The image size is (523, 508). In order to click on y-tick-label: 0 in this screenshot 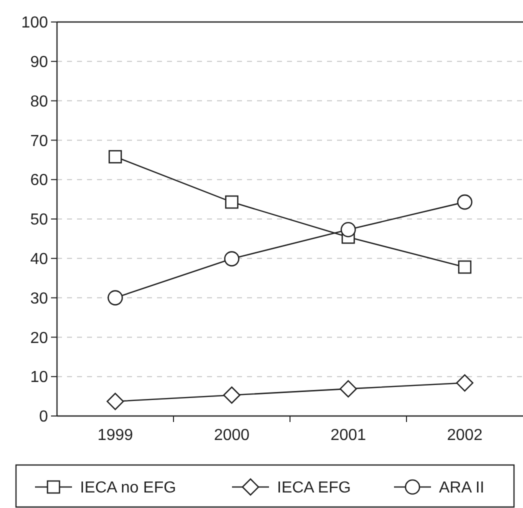, I will do `click(43, 417)`.